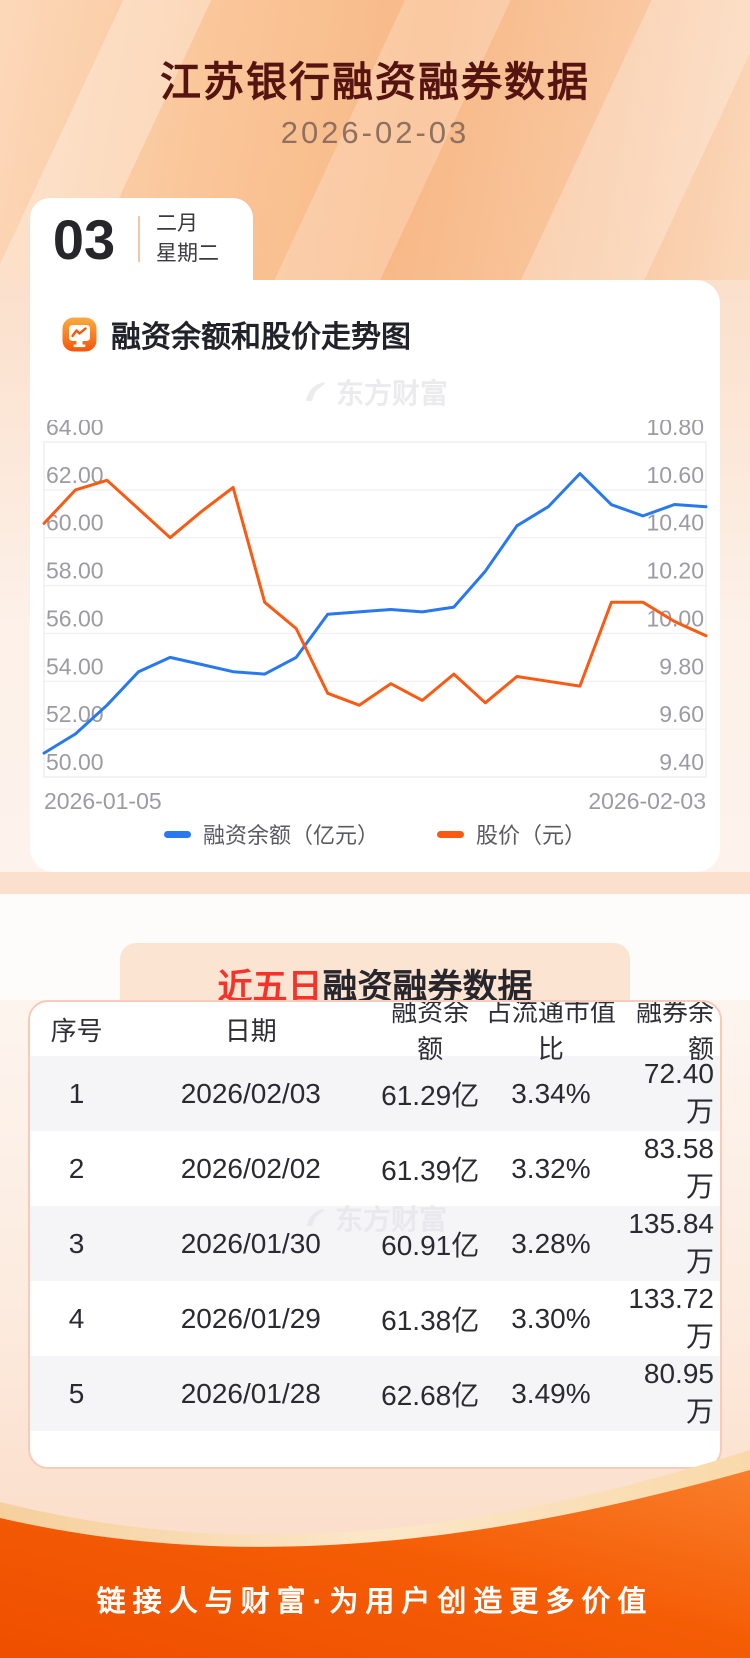 The width and height of the screenshot is (750, 1658). I want to click on legend-item-stock-price: 股价（元）, so click(511, 834).